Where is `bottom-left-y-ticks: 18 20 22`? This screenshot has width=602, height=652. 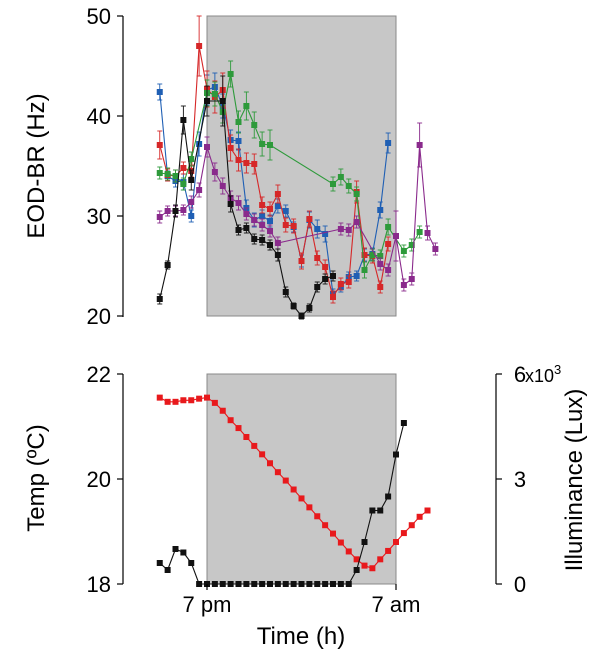 bottom-left-y-ticks: 18 20 22 is located at coordinates (105, 479).